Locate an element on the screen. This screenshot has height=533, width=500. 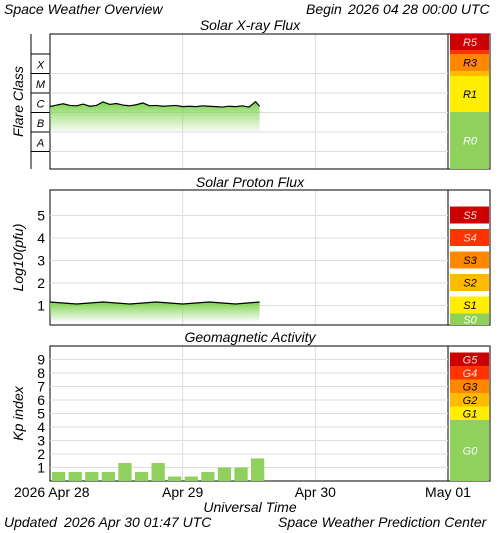
footer-updated-time: 2026 Apr 30 01:47 UTC is located at coordinates (138, 522).